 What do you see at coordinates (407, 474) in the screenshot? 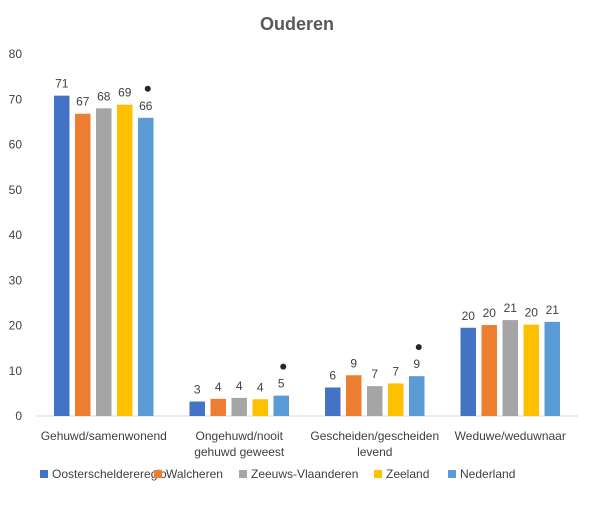
I see `legend-label: Zeeland` at bounding box center [407, 474].